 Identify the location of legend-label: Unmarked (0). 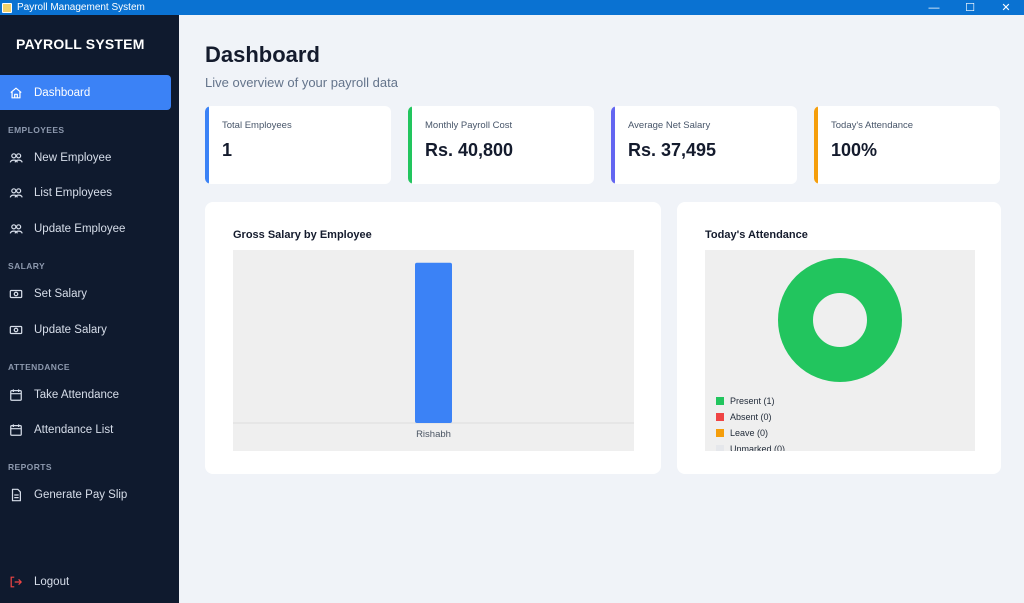
(758, 447).